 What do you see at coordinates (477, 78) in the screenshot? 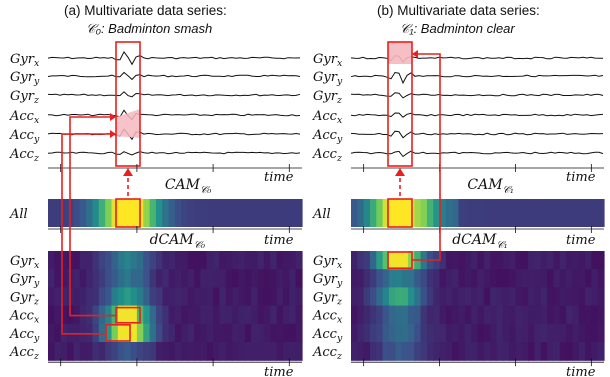
I see `series-line-gyr-y` at bounding box center [477, 78].